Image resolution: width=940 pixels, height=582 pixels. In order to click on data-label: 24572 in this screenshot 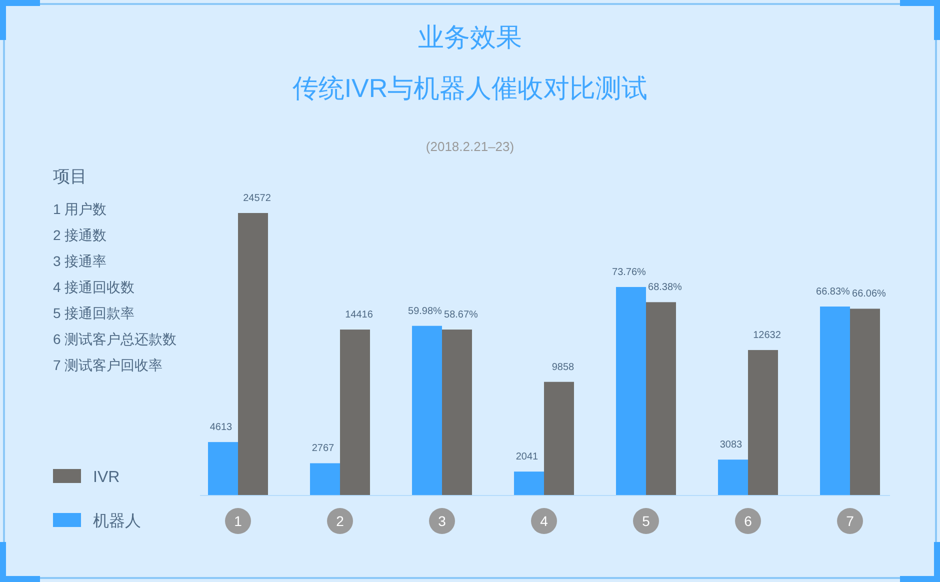, I will do `click(257, 198)`.